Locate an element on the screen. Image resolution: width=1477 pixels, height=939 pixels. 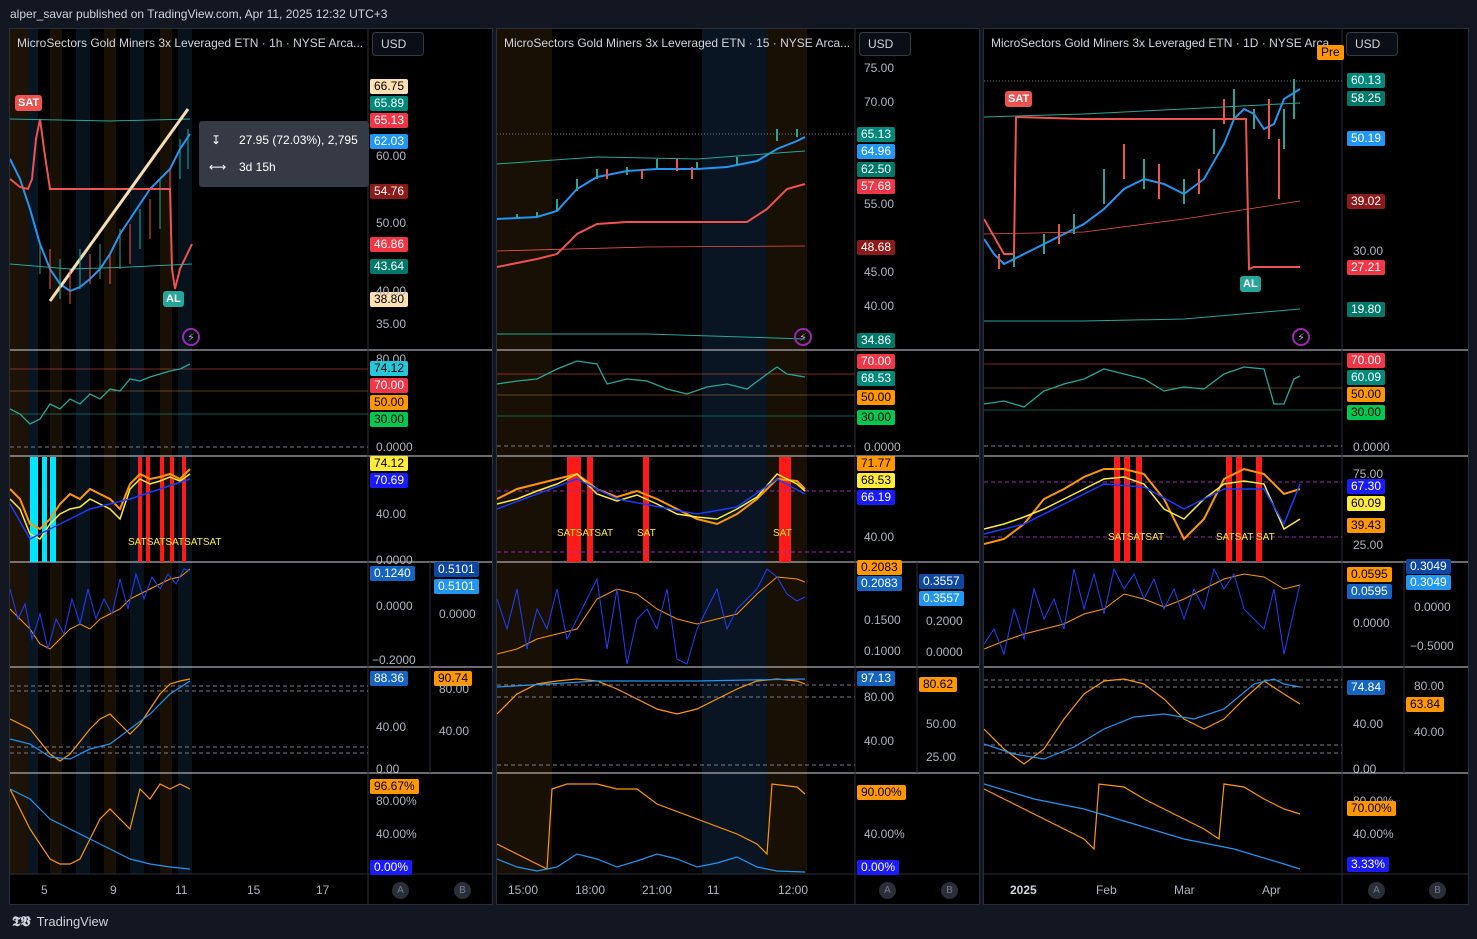
rsi-badge: 74.12 is located at coordinates (389, 368).